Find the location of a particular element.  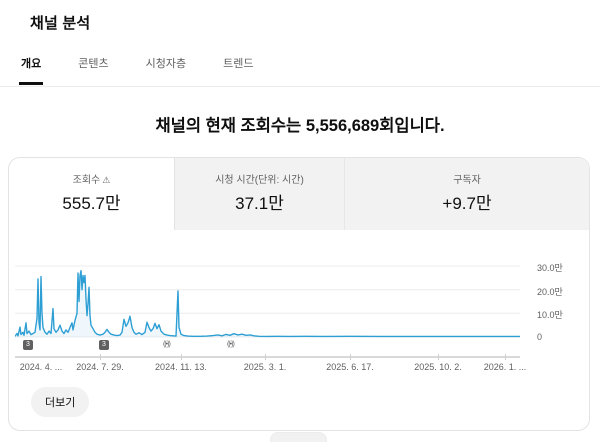

tab-overview: 개요 is located at coordinates (31, 68).